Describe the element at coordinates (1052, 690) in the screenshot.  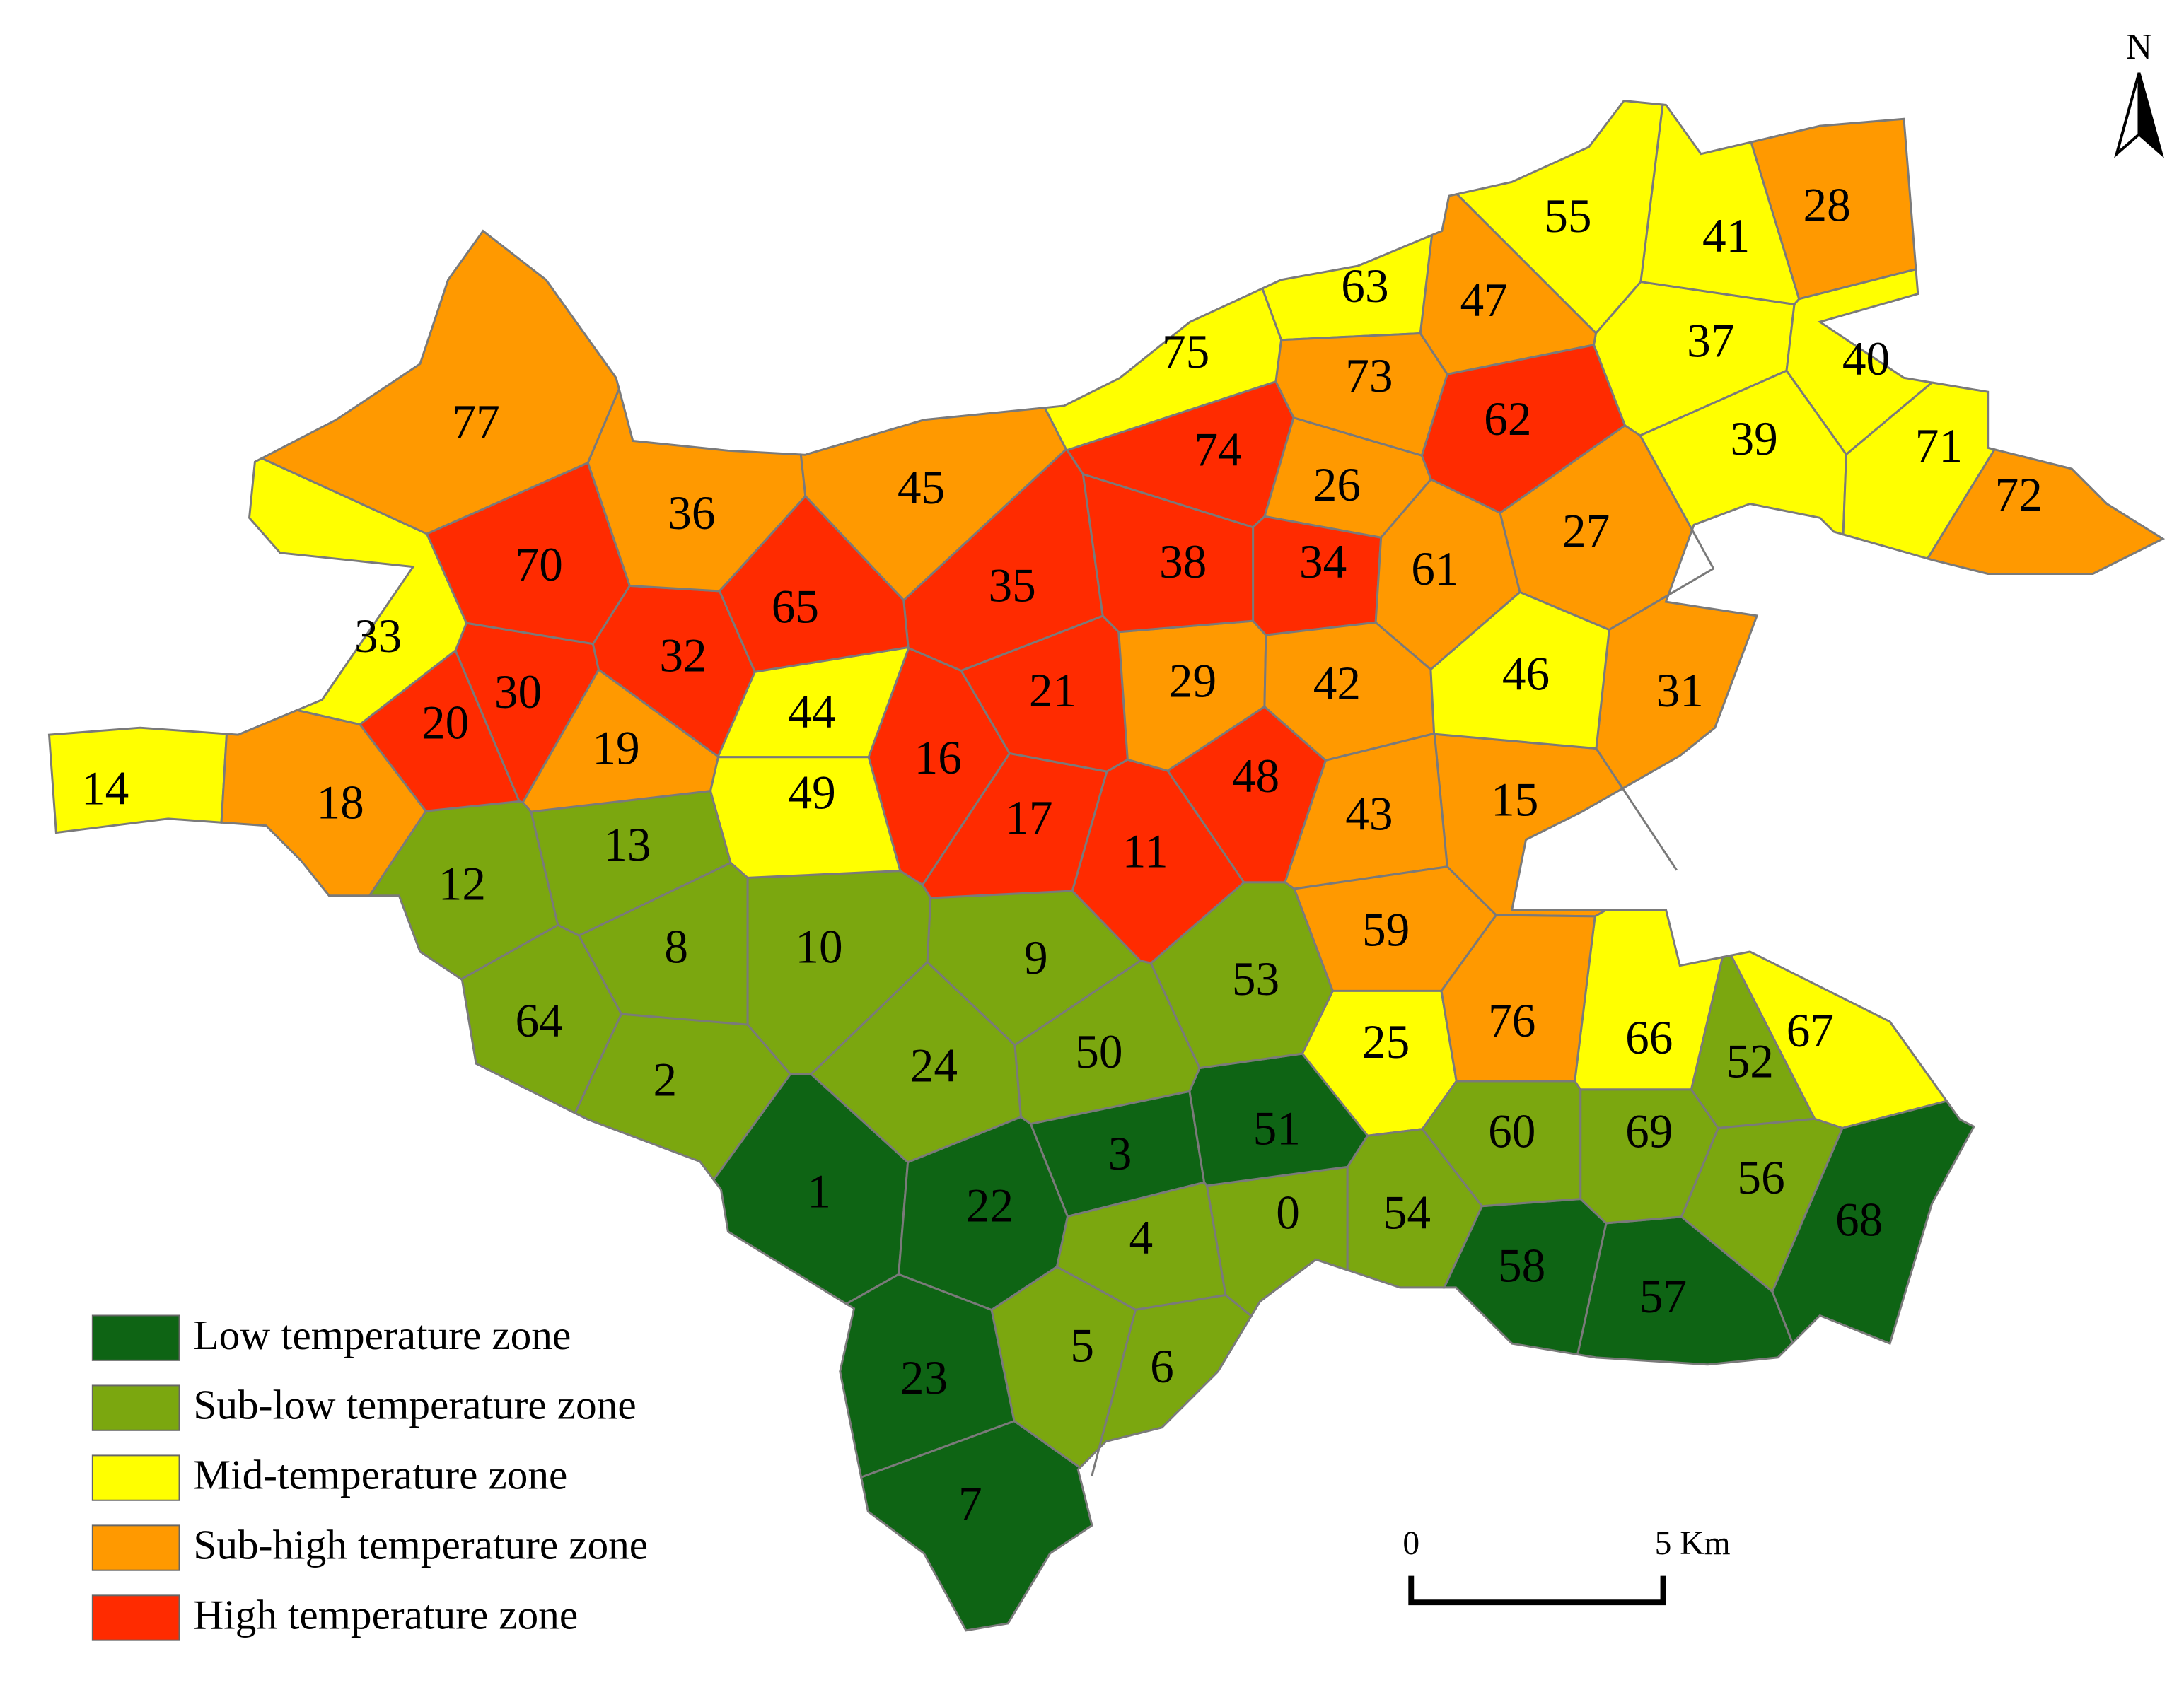
I see `region-label: 21` at that location.